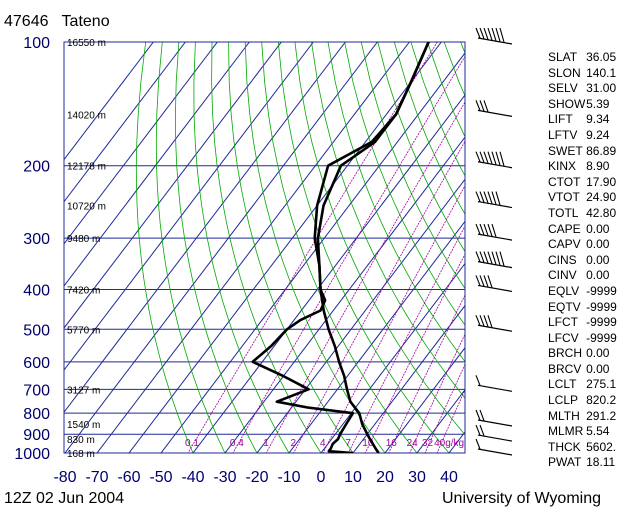 The image size is (640, 512). I want to click on height-label: 5770 m, so click(83, 330).